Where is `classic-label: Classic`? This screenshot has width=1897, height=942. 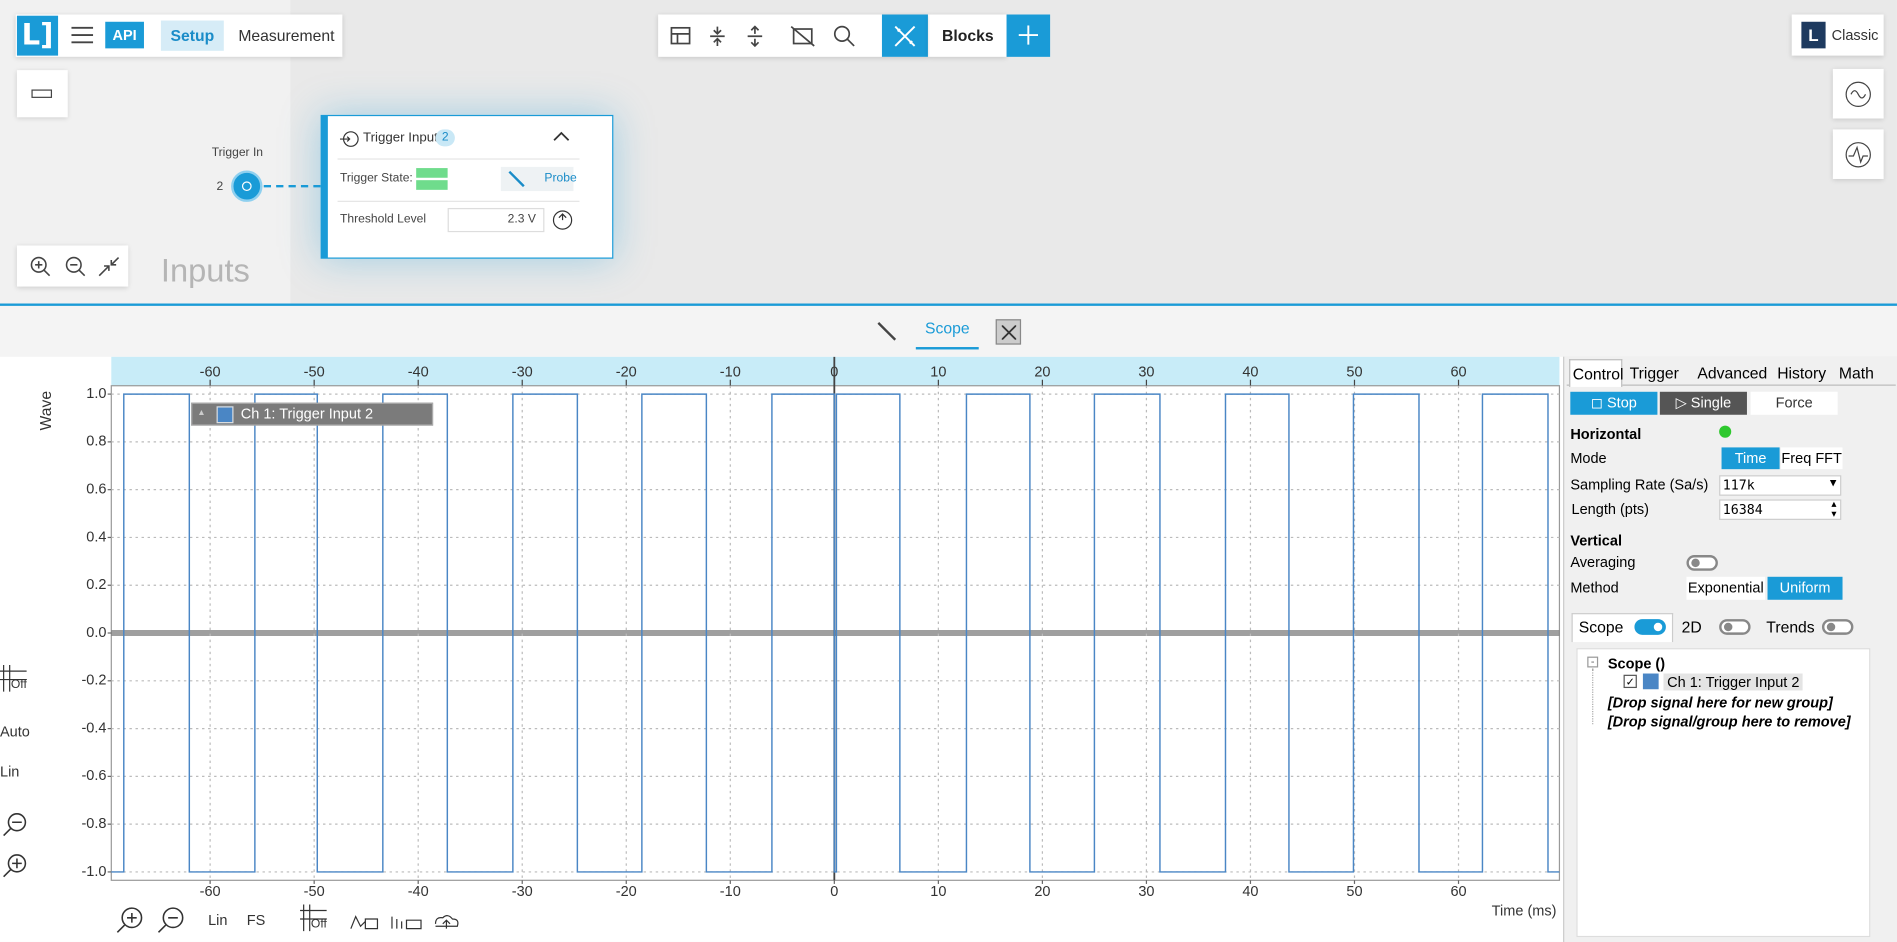
classic-label: Classic is located at coordinates (1855, 35).